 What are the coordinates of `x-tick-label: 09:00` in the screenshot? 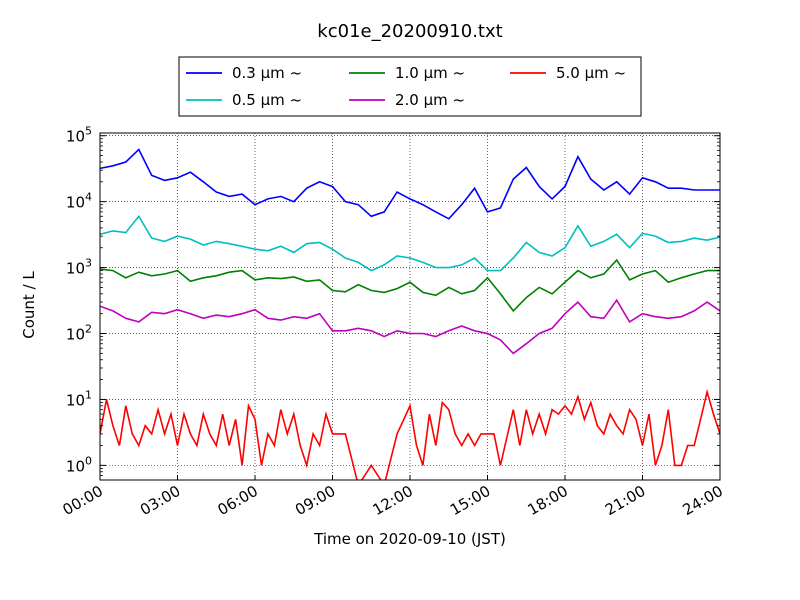 It's located at (315, 500).